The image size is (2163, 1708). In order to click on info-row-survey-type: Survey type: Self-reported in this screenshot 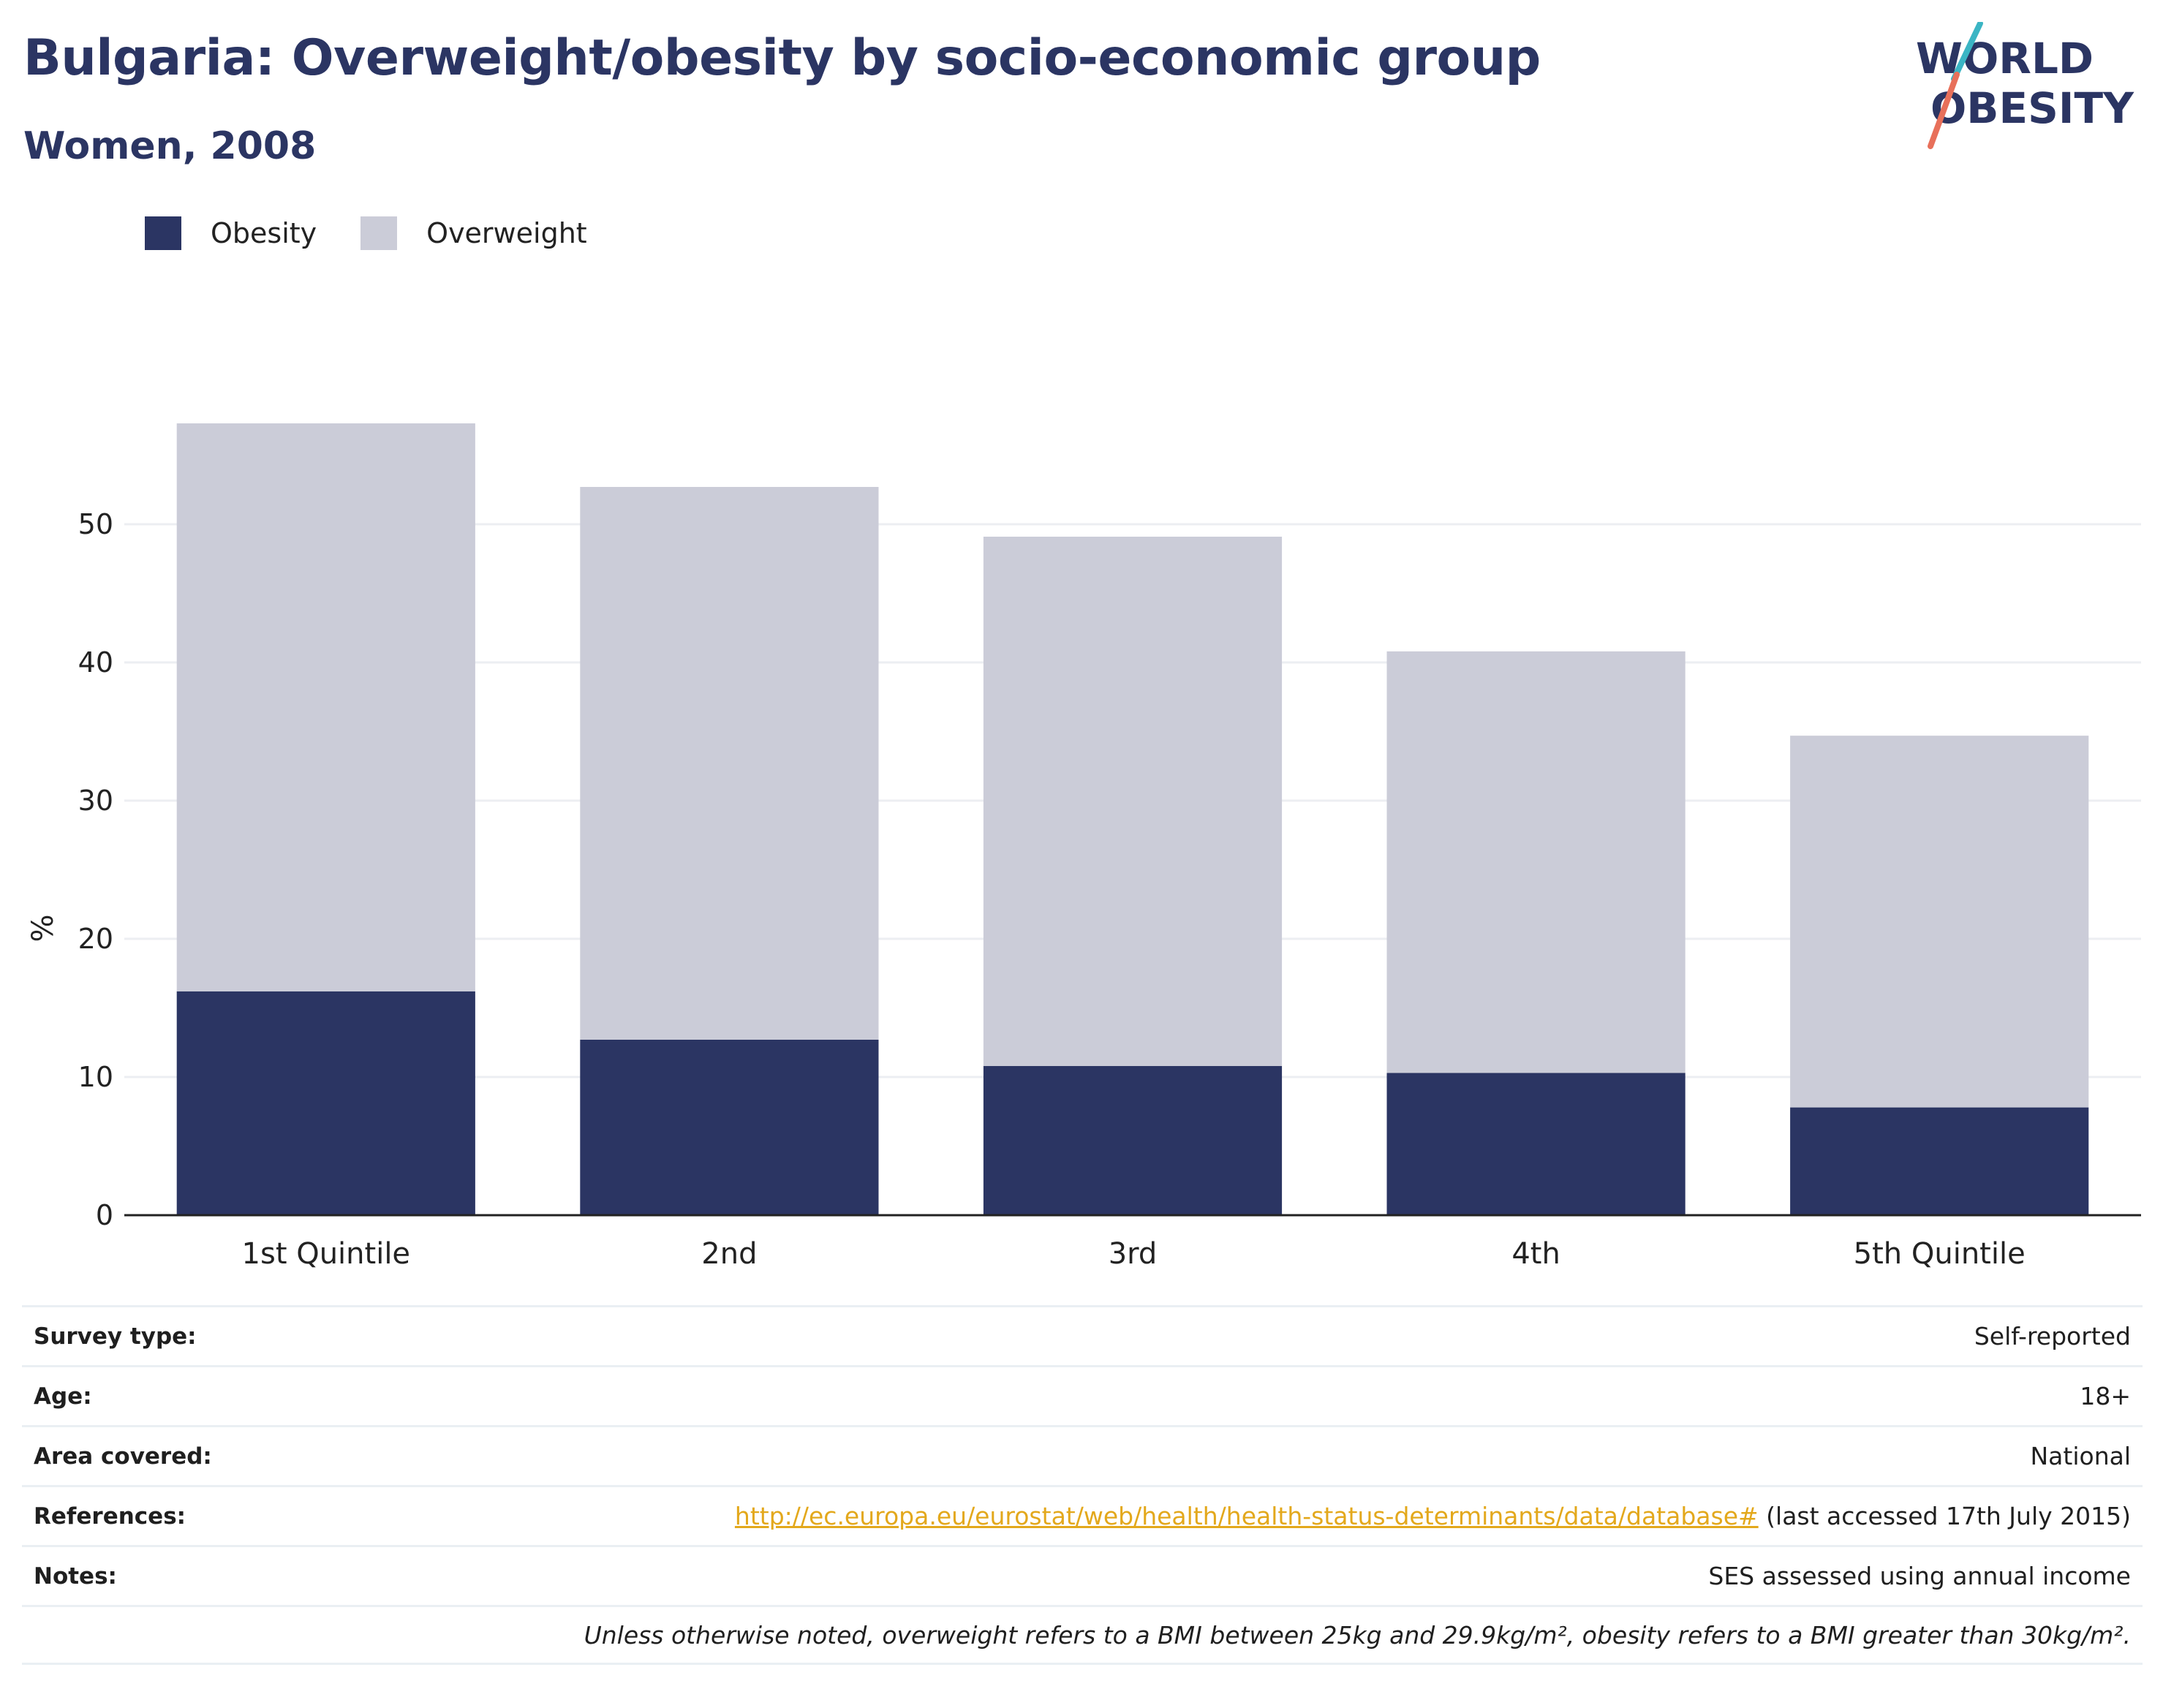, I will do `click(1082, 1335)`.